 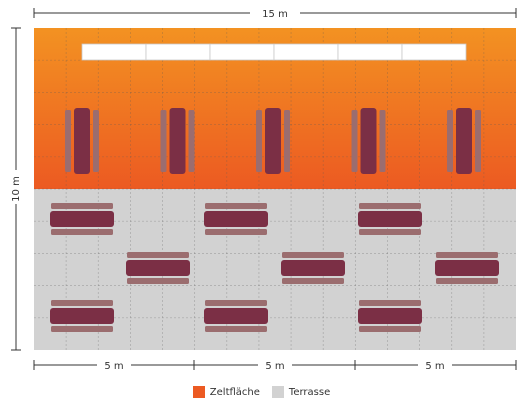 I want to click on top-dimension: 15 m, so click(x=275, y=13).